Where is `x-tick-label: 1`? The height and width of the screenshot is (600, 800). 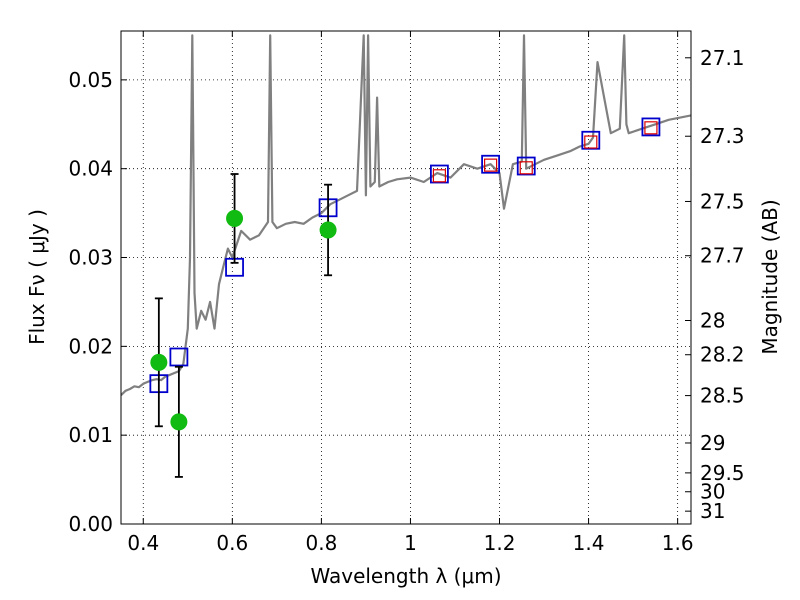 x-tick-label: 1 is located at coordinates (410, 543).